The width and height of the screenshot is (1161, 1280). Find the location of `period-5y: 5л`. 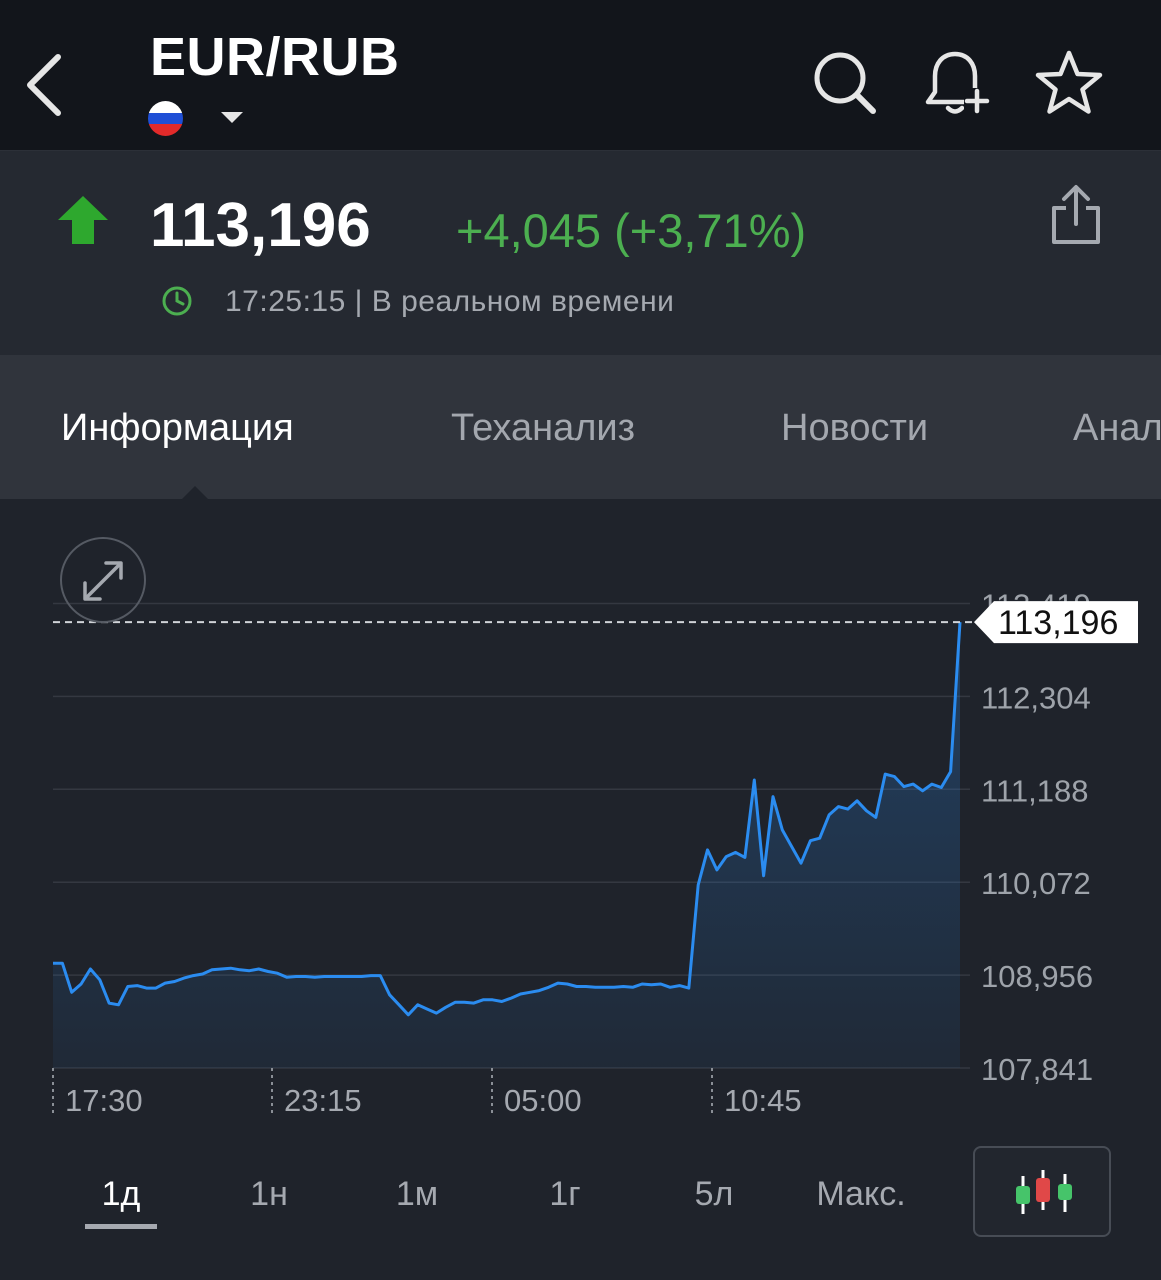

period-5y: 5л is located at coordinates (714, 1194).